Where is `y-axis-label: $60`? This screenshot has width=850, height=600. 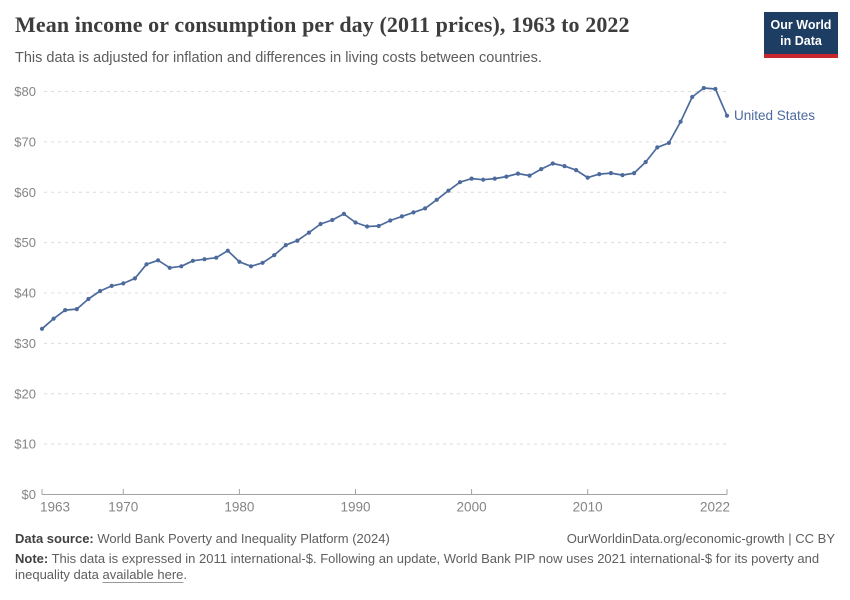 y-axis-label: $60 is located at coordinates (25, 192).